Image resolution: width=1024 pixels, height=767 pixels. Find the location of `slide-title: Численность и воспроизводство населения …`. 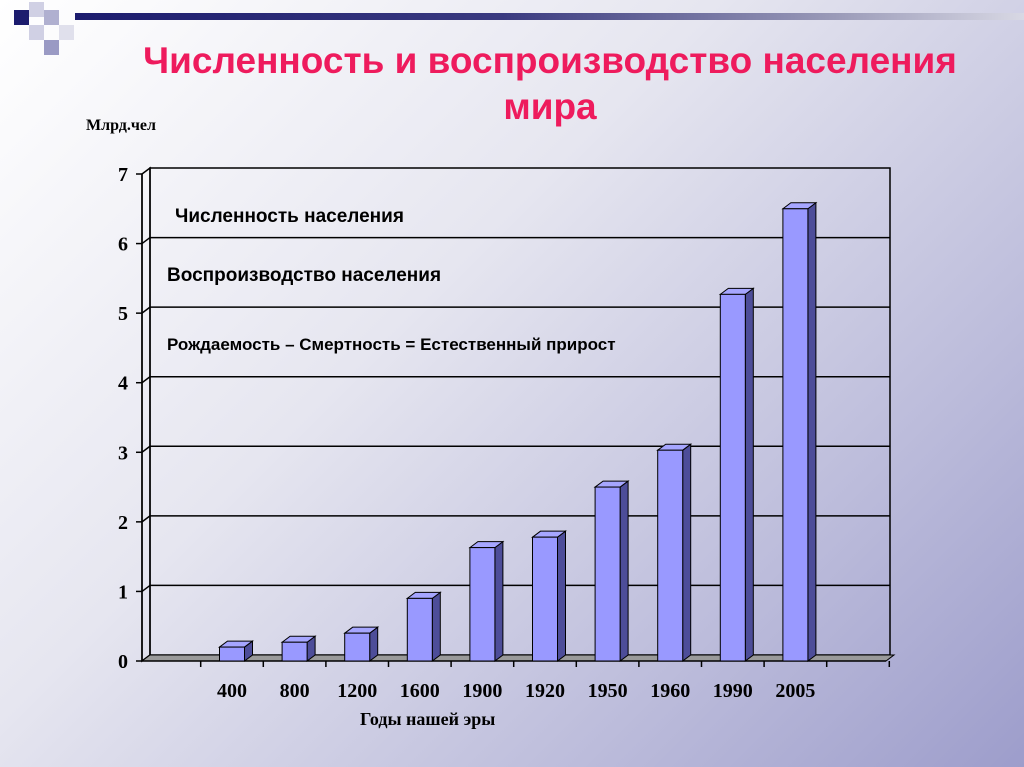

slide-title: Численность и воспроизводство населения … is located at coordinates (512, 84).